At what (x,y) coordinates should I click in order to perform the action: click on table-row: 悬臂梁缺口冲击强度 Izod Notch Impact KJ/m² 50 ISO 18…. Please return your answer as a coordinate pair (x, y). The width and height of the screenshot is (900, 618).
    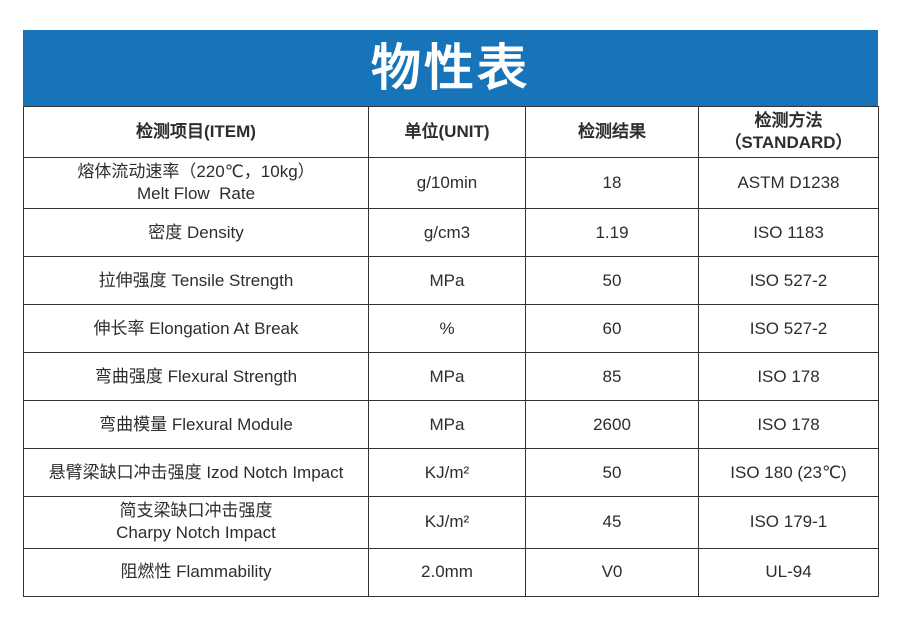
    Looking at the image, I should click on (451, 473).